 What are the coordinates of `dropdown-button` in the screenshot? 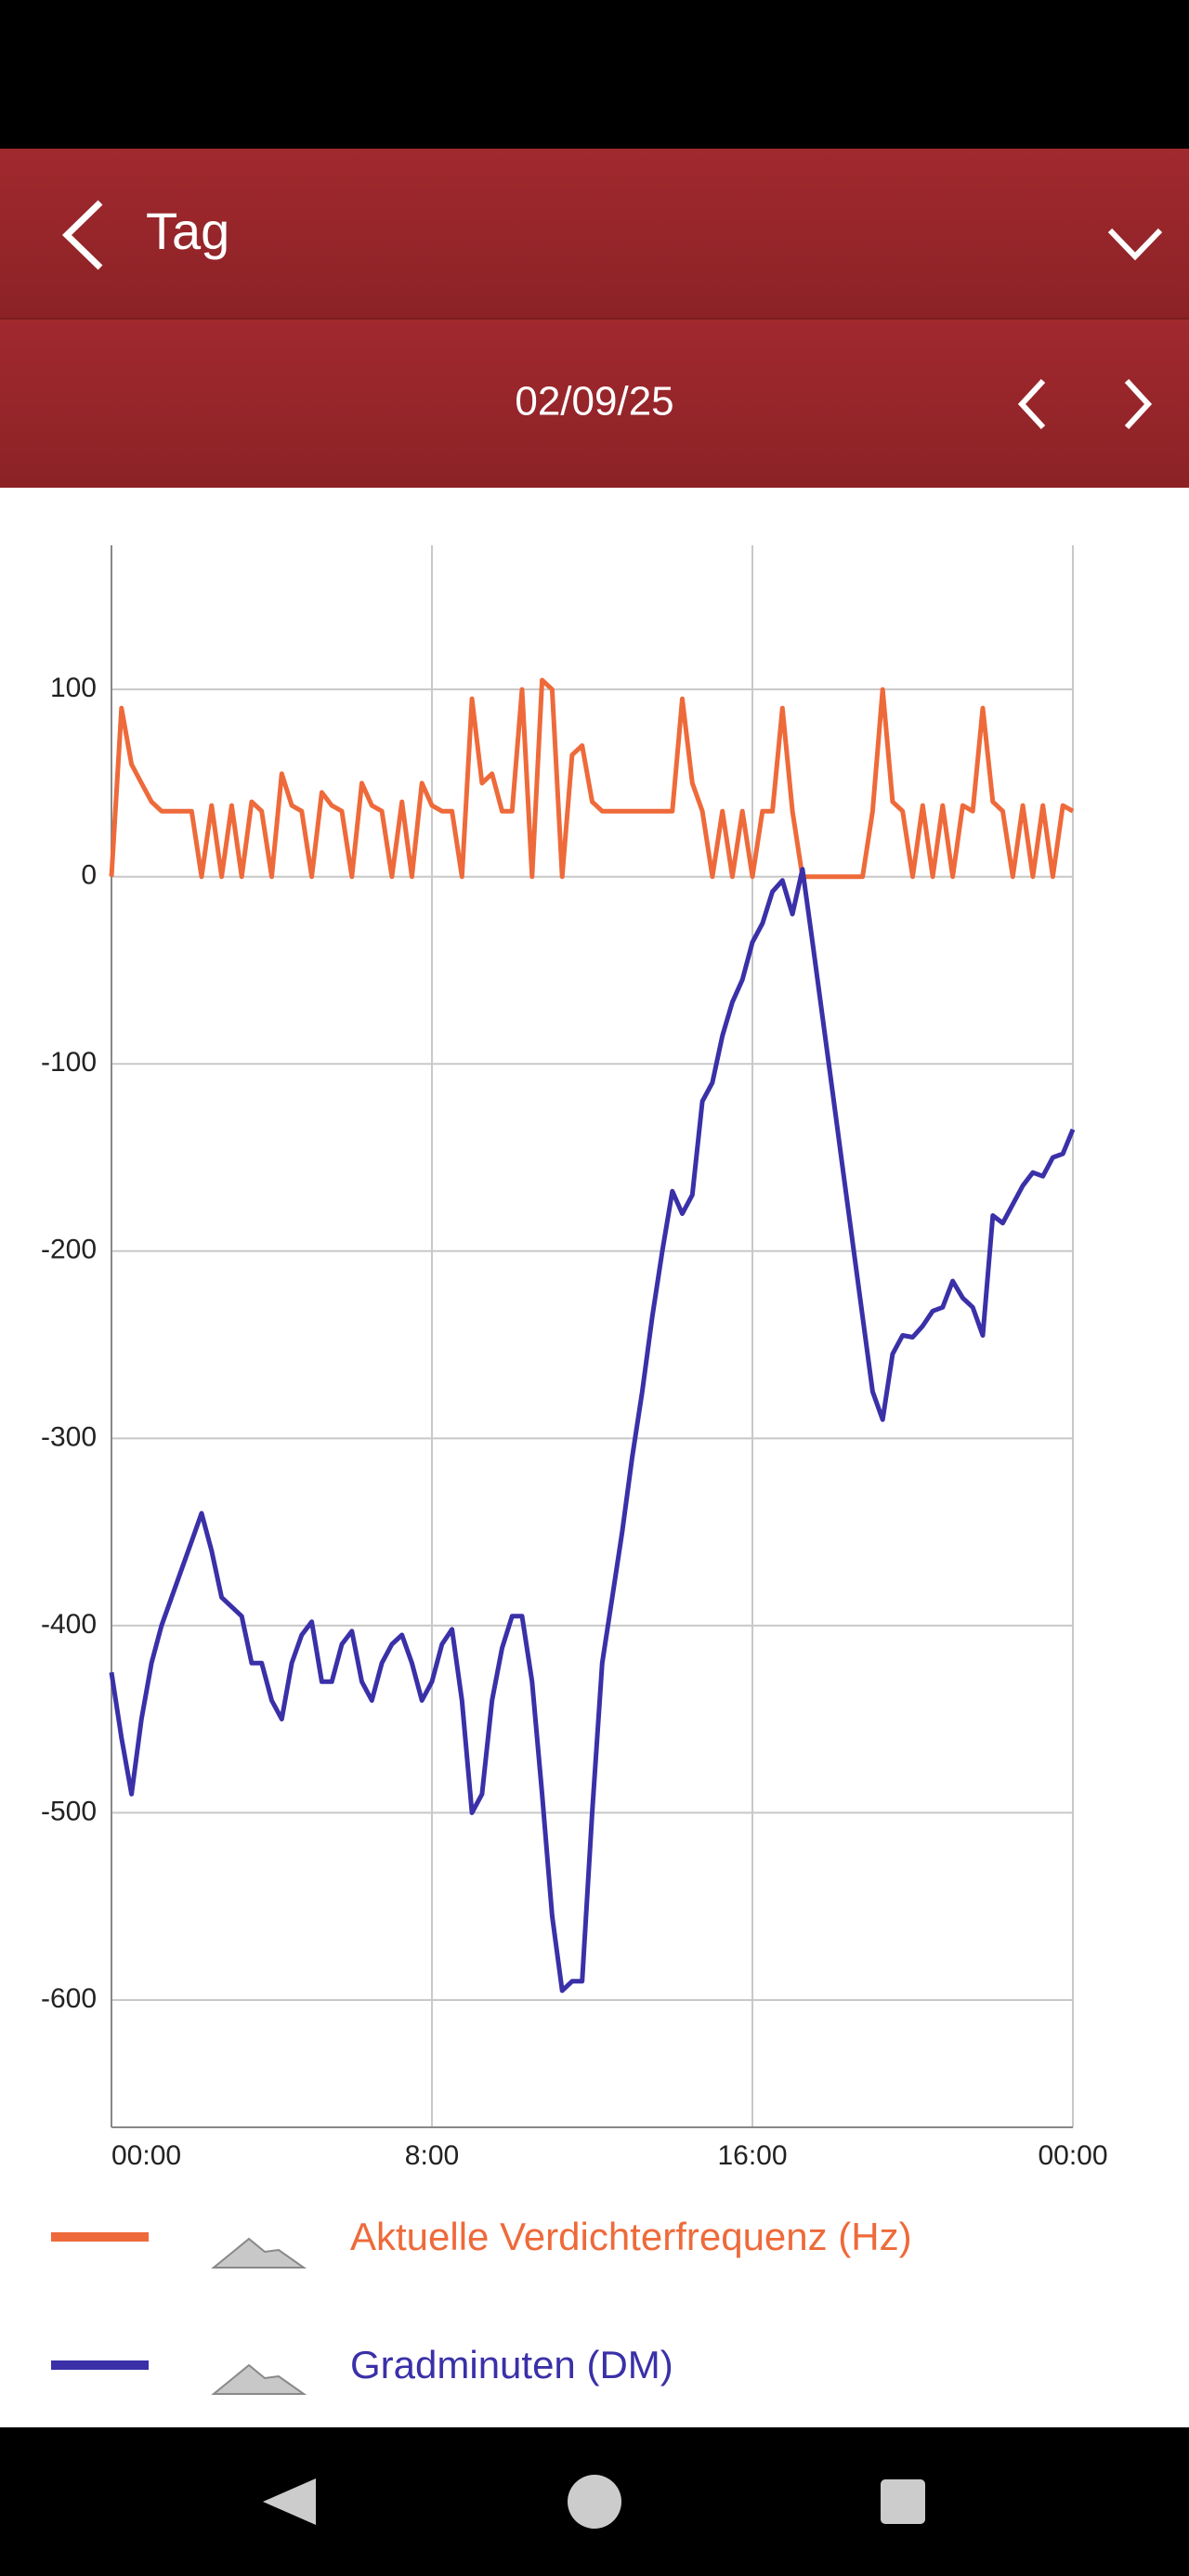 It's located at (1135, 245).